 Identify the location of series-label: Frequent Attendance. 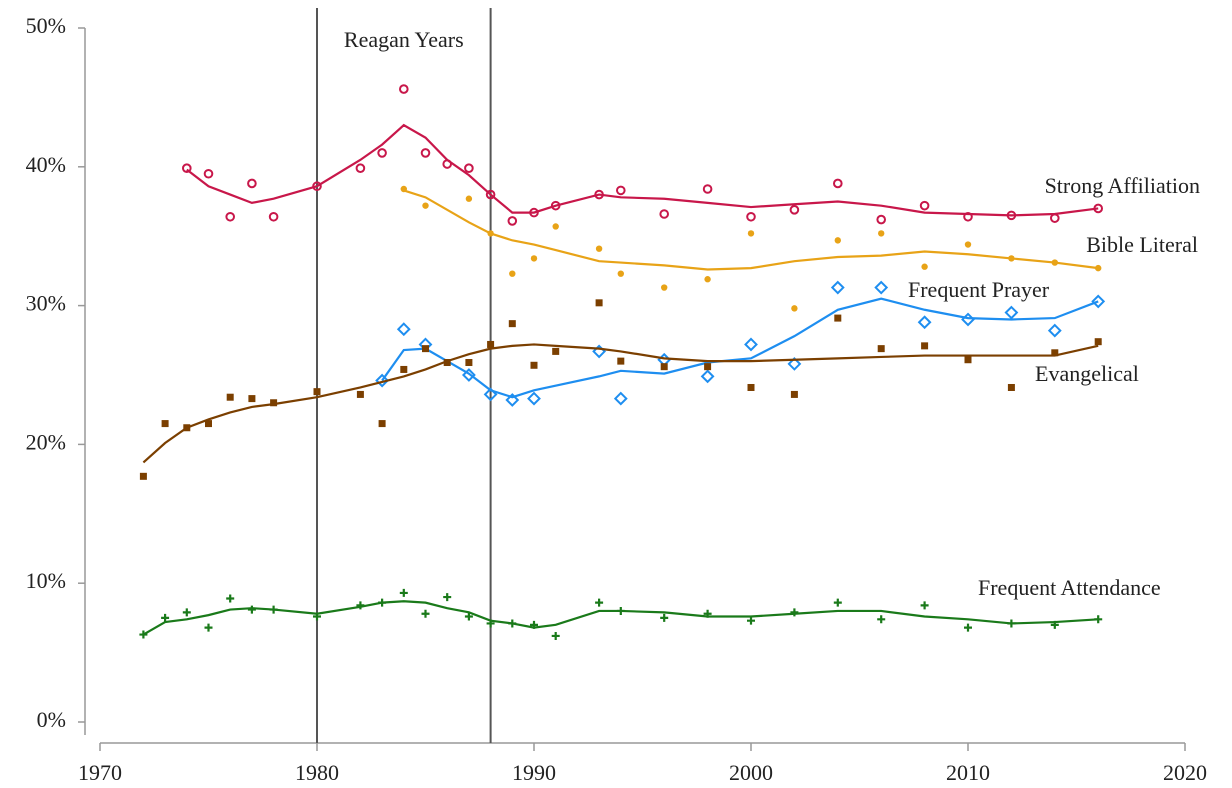
(1069, 587).